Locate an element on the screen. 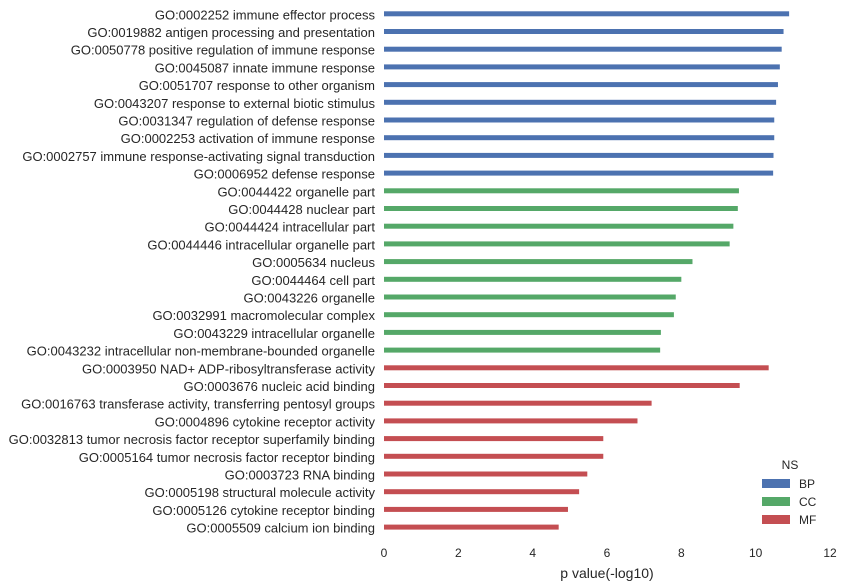  category-label: GO:0032991 macromolecular complex is located at coordinates (263, 315).